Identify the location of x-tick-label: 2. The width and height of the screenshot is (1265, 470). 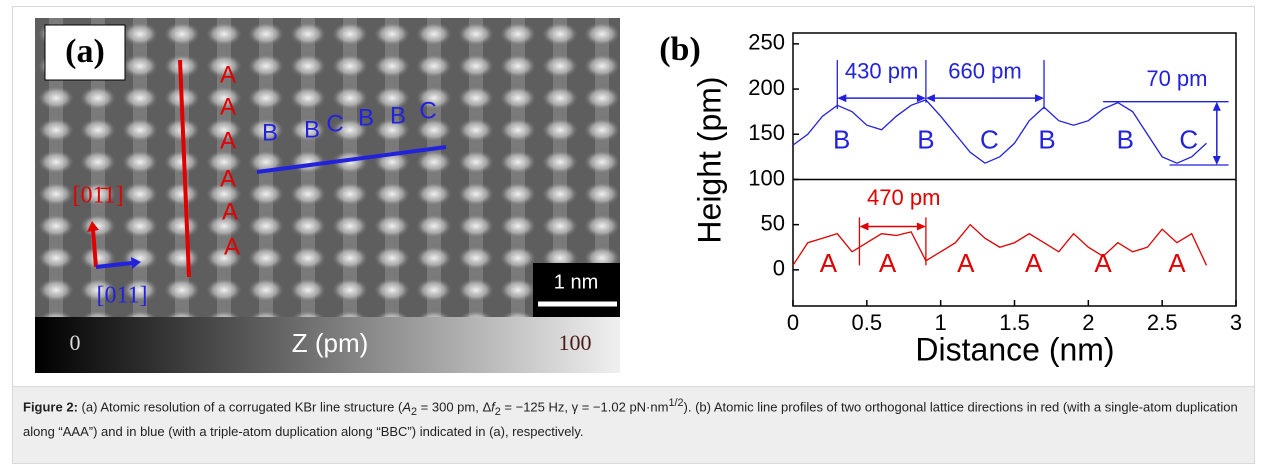
(1088, 322).